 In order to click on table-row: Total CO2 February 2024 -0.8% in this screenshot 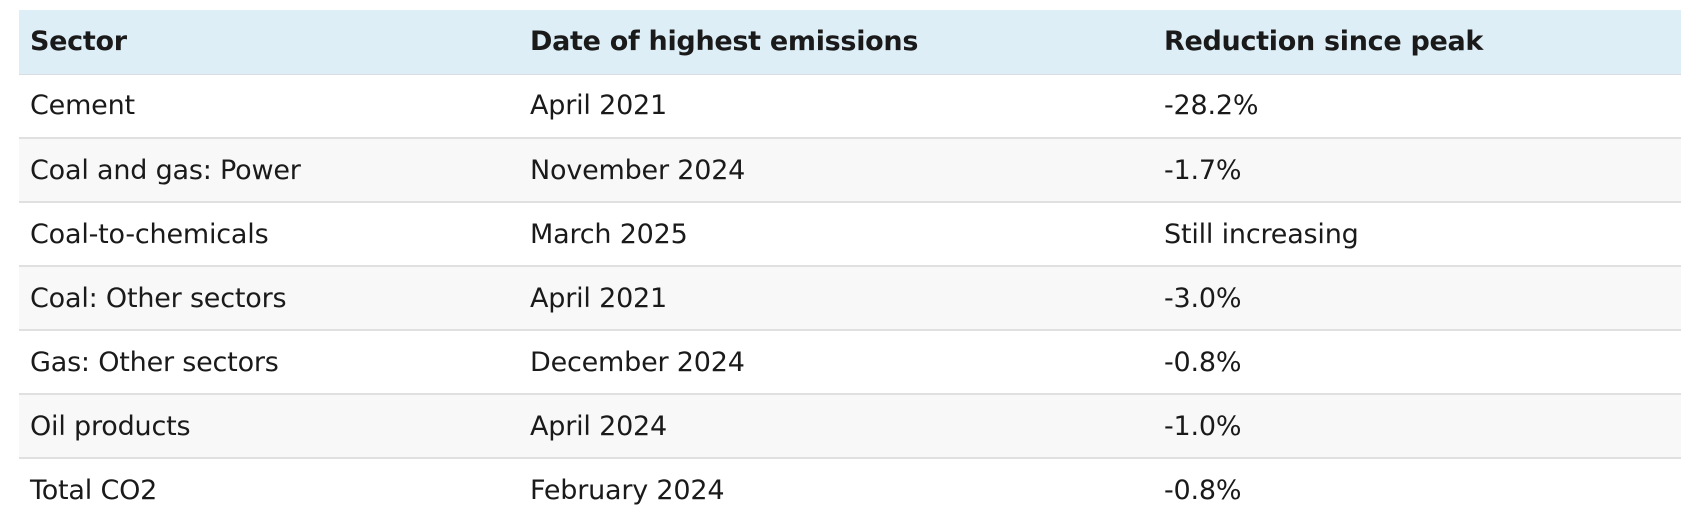, I will do `click(850, 490)`.